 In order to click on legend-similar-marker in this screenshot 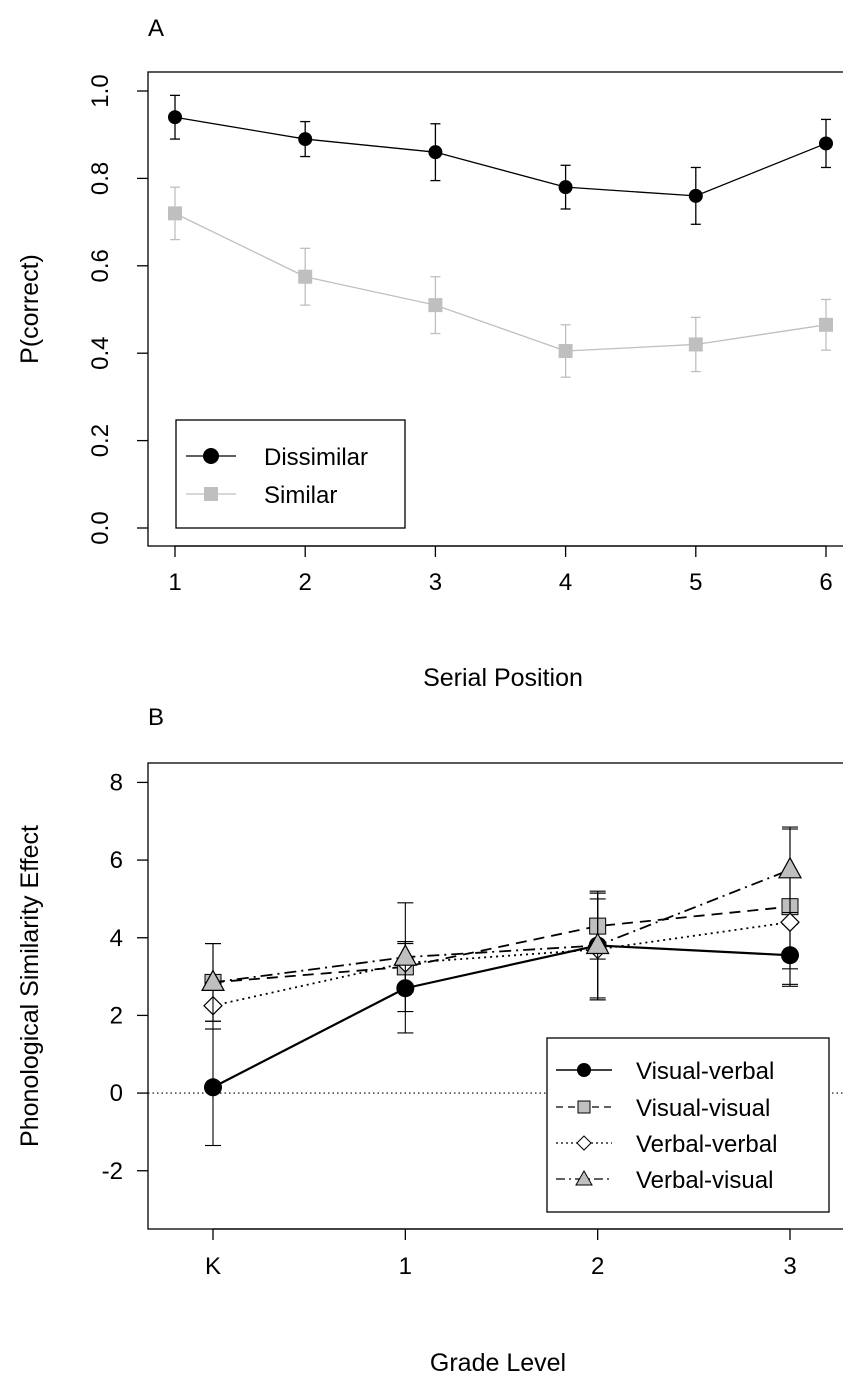, I will do `click(211, 494)`.